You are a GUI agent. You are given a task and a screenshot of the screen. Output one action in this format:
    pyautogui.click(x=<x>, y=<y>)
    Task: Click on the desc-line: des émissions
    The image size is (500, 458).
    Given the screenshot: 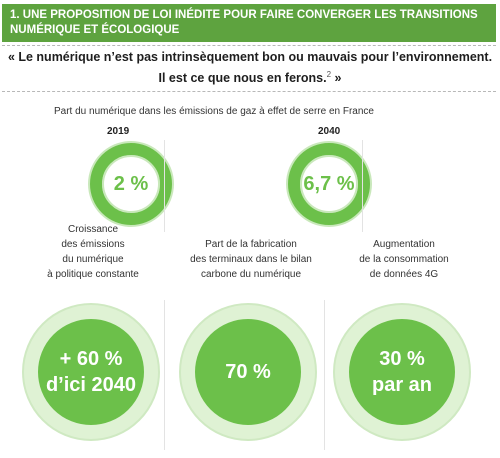 What is the action you would take?
    pyautogui.click(x=93, y=244)
    